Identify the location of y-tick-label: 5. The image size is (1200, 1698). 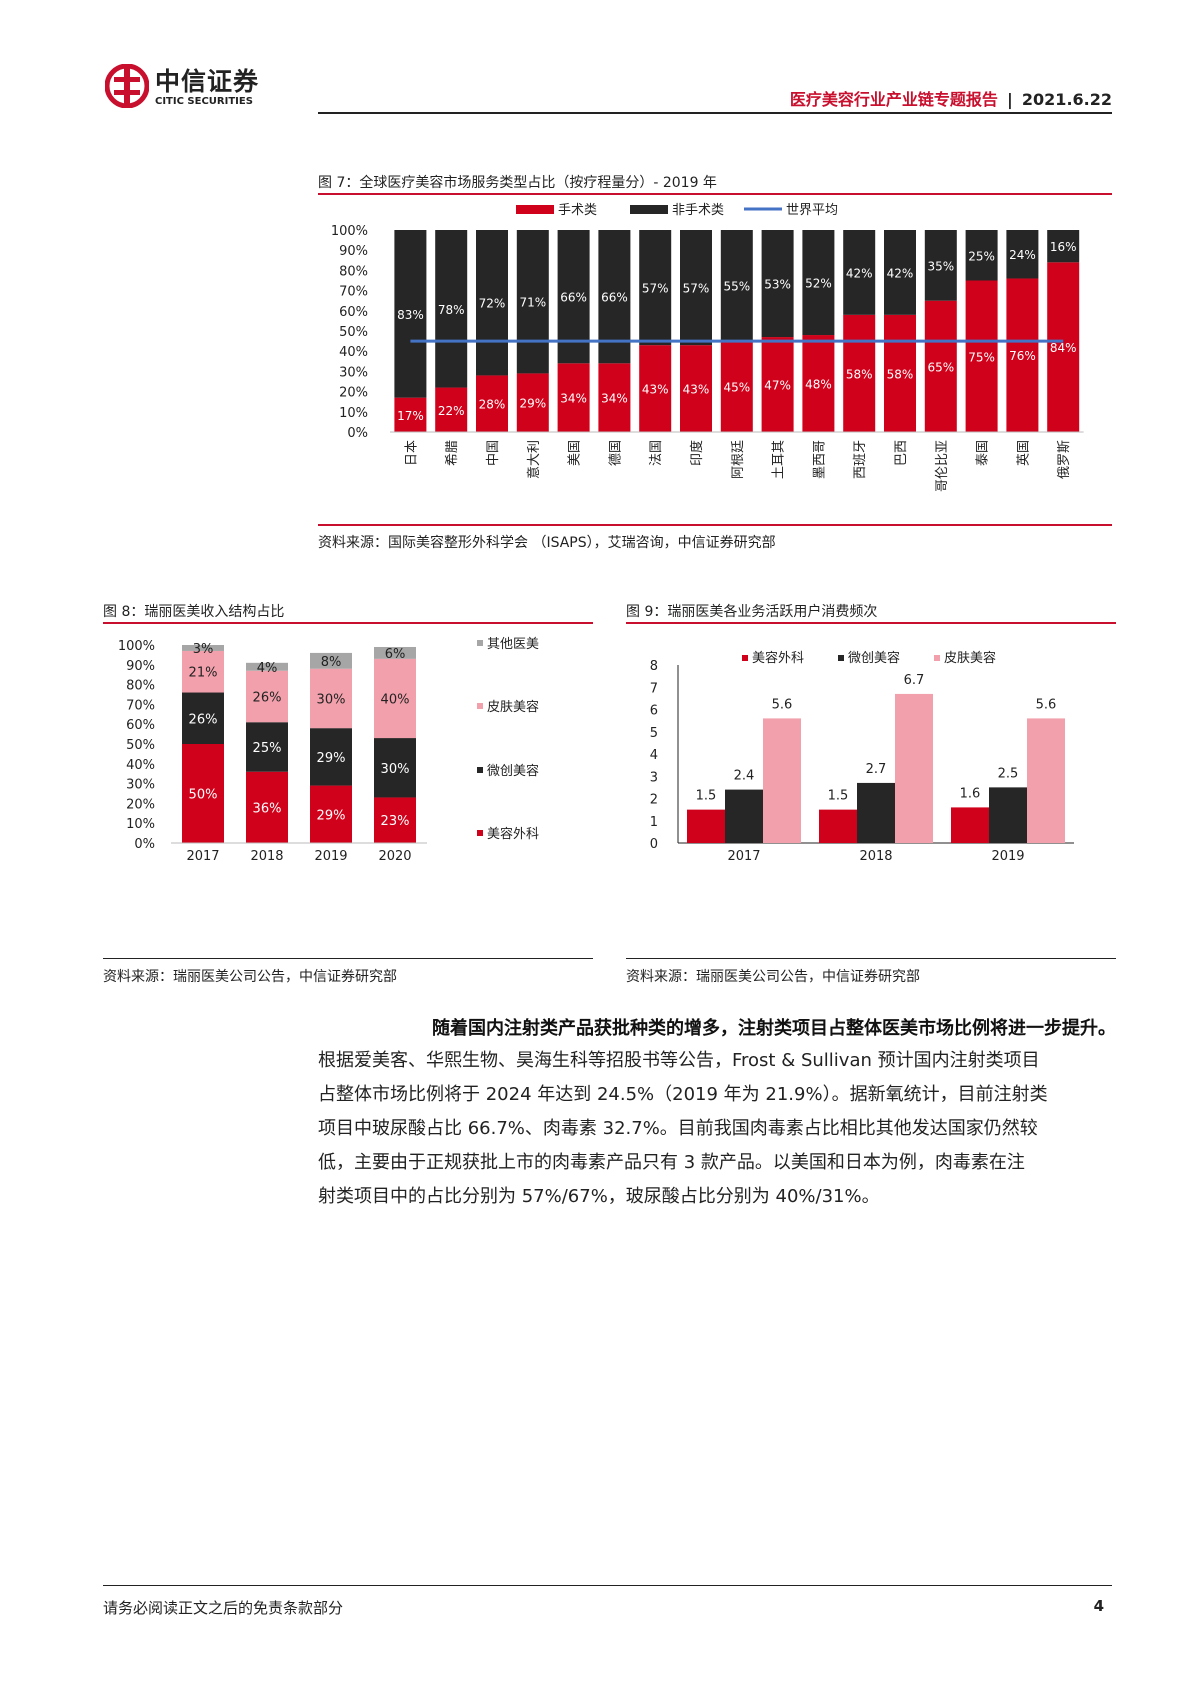
(654, 733).